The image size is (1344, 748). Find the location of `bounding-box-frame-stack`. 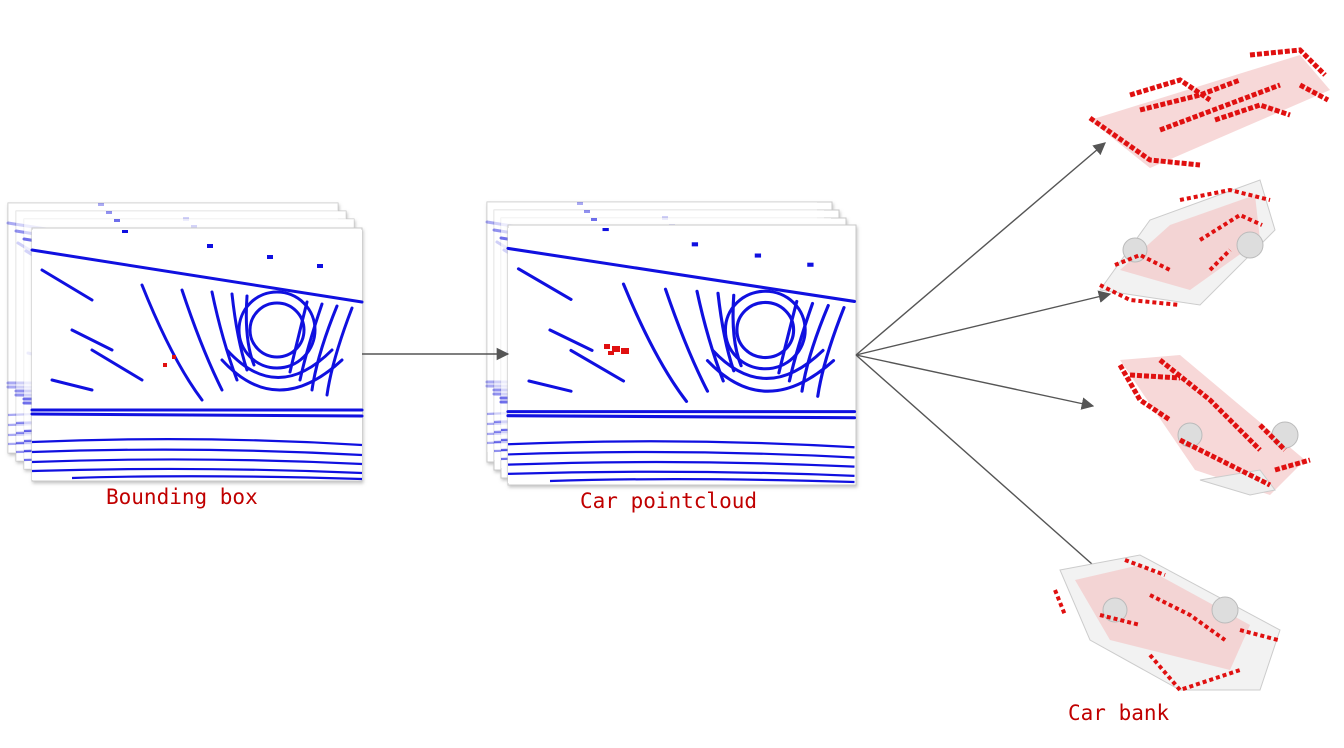

bounding-box-frame-stack is located at coordinates (186, 342).